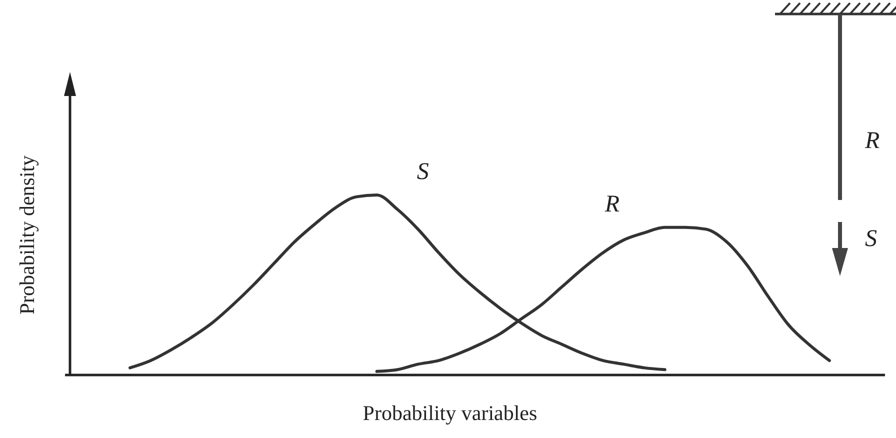 This screenshot has width=896, height=438. I want to click on series-label: S, so click(422, 172).